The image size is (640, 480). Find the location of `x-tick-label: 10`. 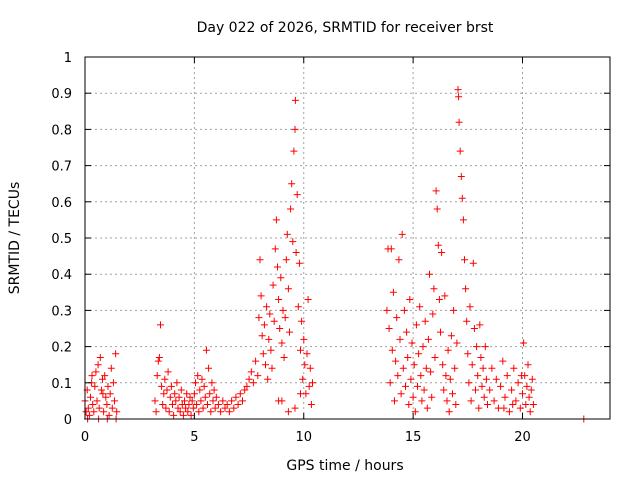

x-tick-label: 10 is located at coordinates (303, 437).